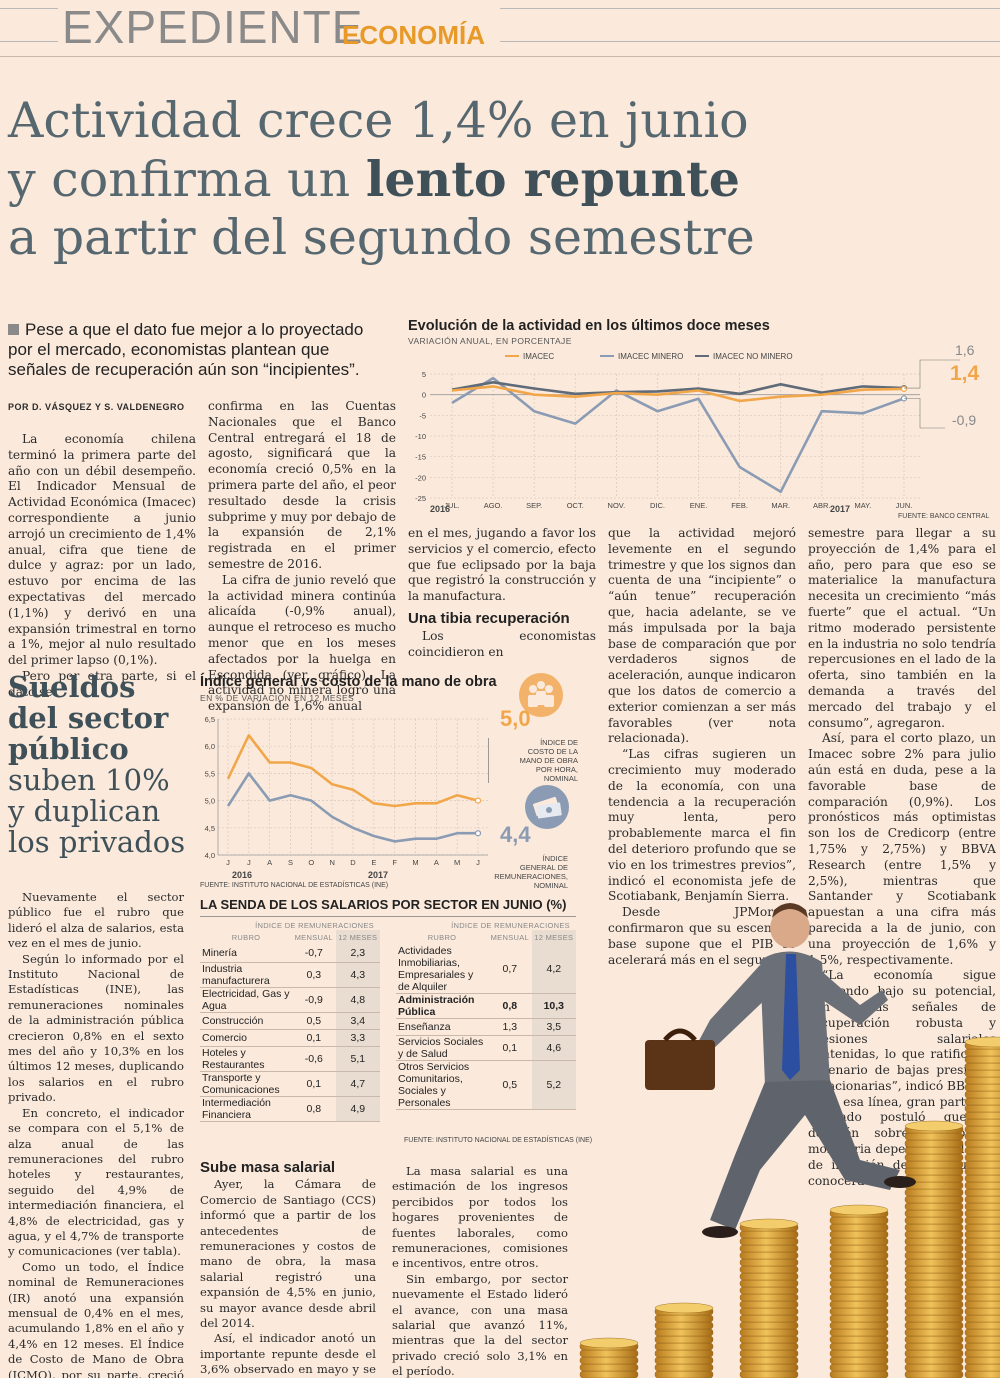 The width and height of the screenshot is (1000, 1378). I want to click on table-cell-12-meses: 5,1, so click(357, 1059).